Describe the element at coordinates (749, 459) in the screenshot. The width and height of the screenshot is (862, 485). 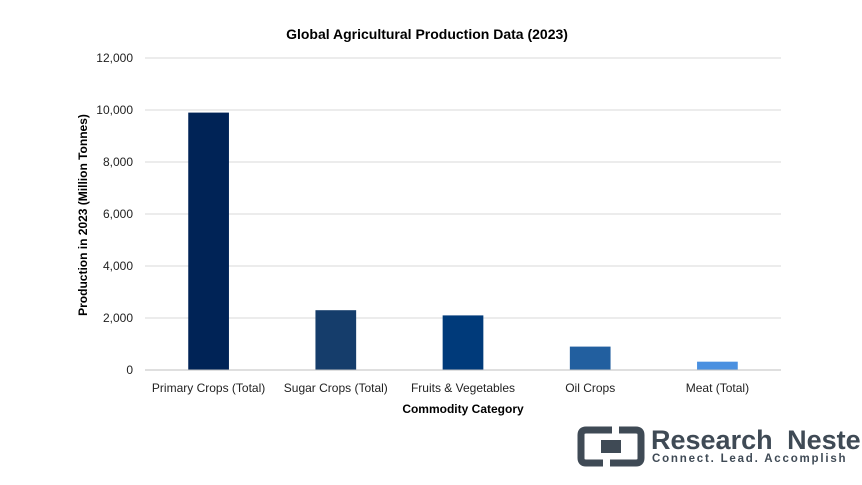
I see `logo-tagline: Connect. Lead. Accomplish` at that location.